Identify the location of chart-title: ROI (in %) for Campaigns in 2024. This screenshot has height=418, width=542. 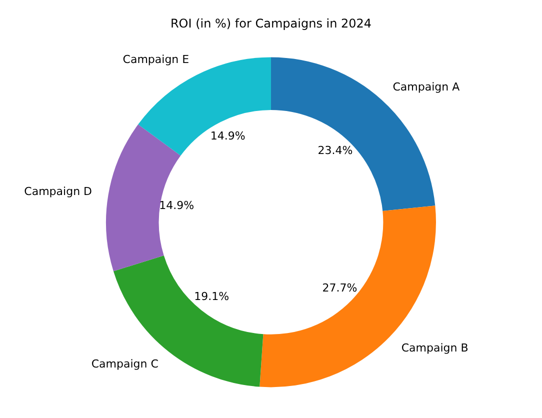
(271, 23).